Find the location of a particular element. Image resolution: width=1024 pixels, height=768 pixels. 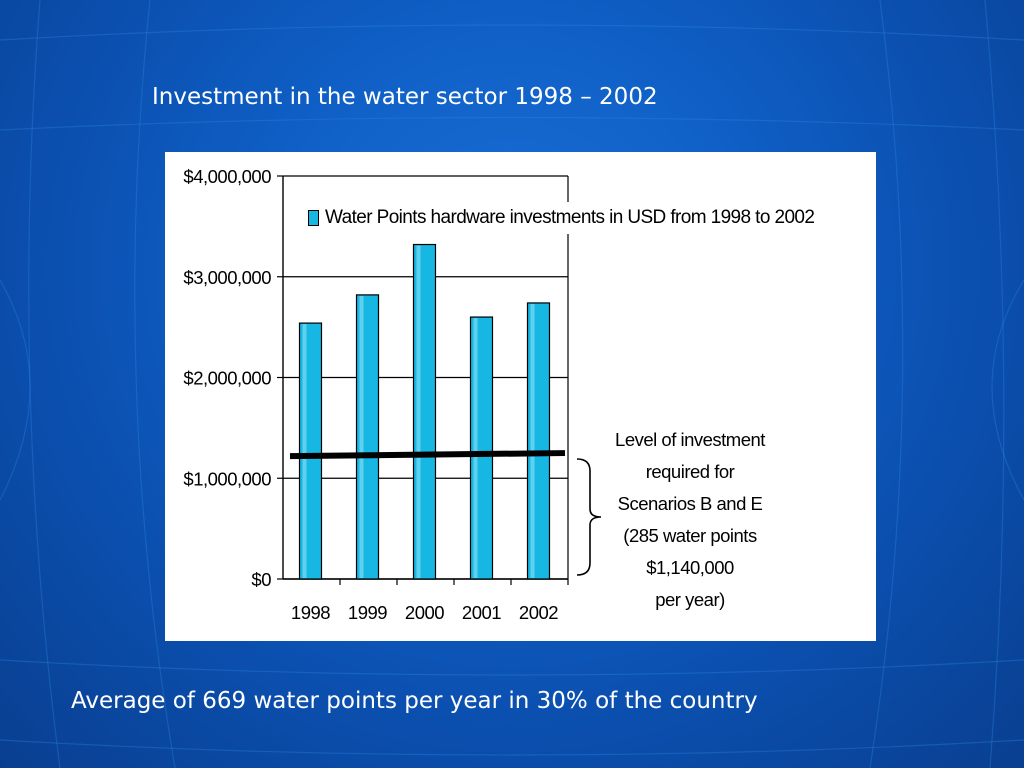

x-tick-label: 1999 is located at coordinates (367, 612).